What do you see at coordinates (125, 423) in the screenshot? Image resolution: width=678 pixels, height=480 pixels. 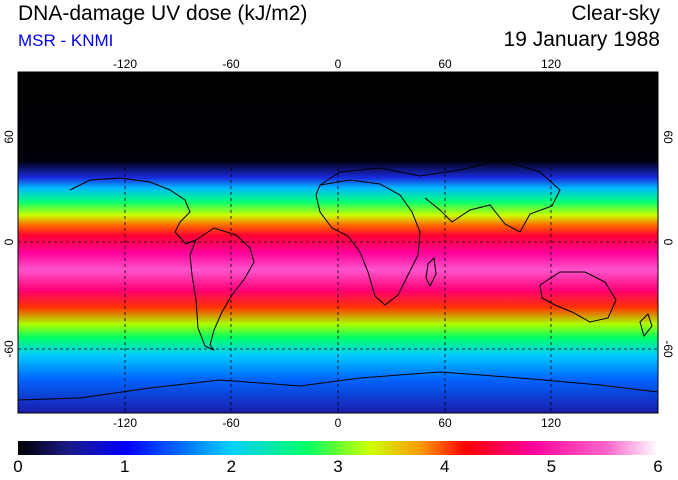 I see `lon-tick-bottom: -120` at bounding box center [125, 423].